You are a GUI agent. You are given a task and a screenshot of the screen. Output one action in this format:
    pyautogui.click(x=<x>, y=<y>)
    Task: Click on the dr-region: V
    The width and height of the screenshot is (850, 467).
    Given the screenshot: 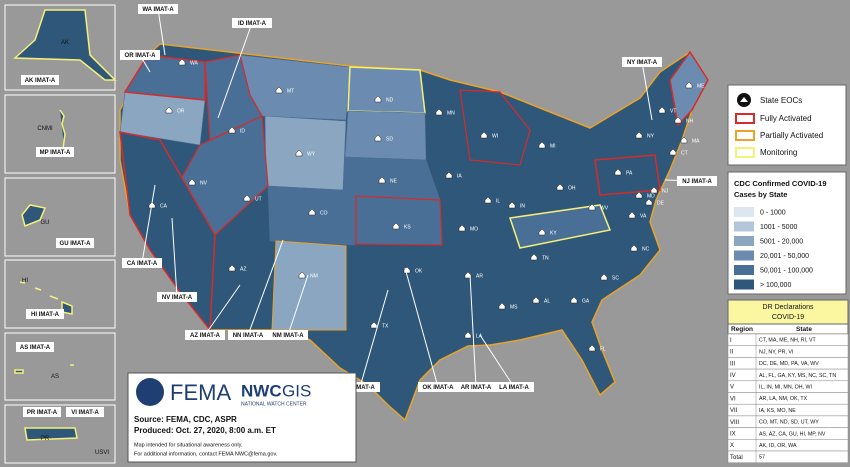 What is the action you would take?
    pyautogui.click(x=732, y=388)
    